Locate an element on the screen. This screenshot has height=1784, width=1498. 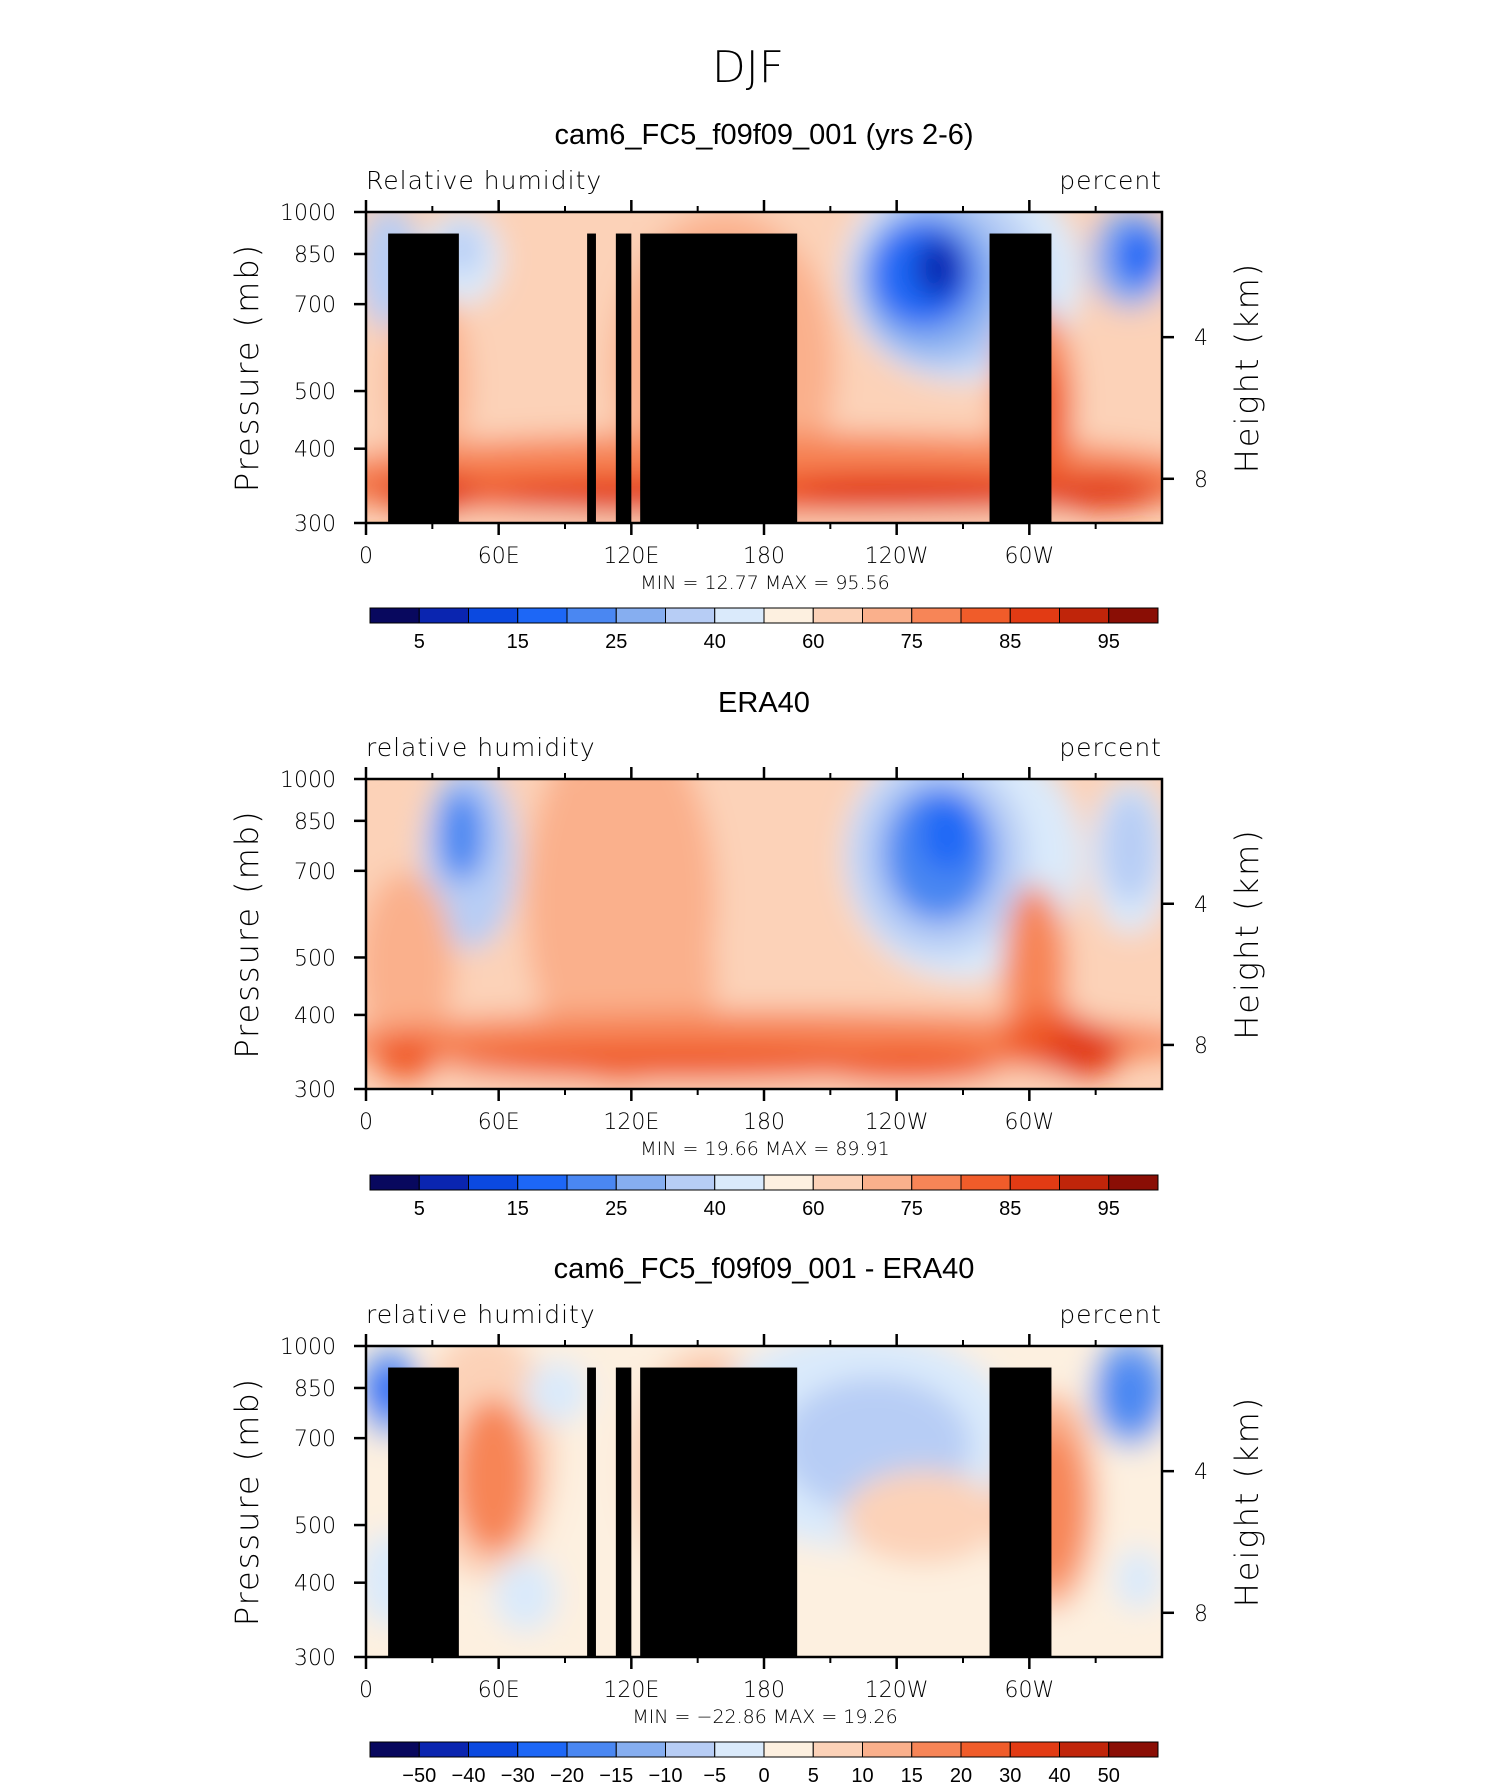
colorbar-label: 75 is located at coordinates (912, 642).